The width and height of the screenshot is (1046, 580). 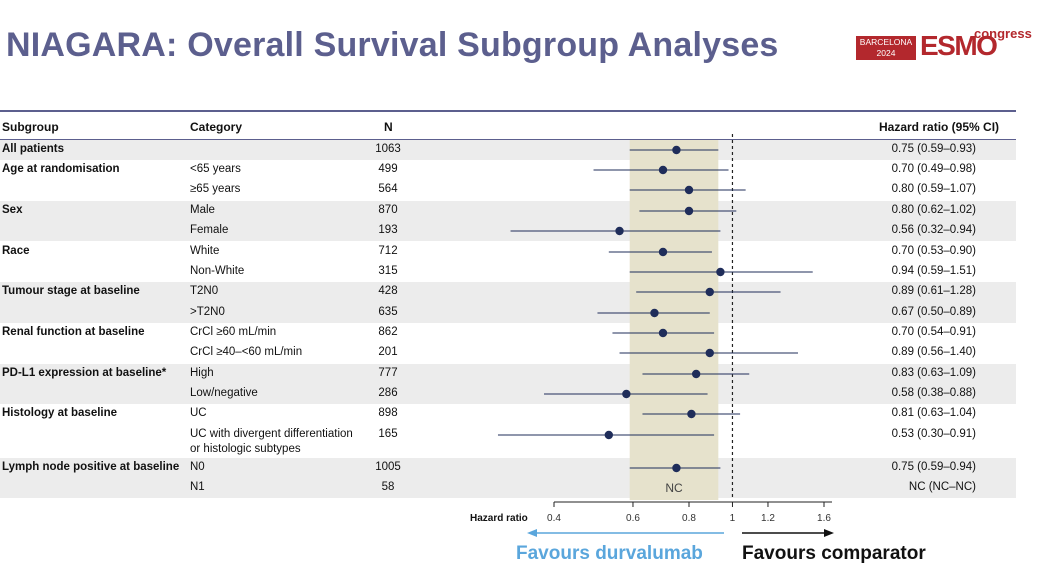 What do you see at coordinates (388, 487) in the screenshot?
I see `n-value: 58` at bounding box center [388, 487].